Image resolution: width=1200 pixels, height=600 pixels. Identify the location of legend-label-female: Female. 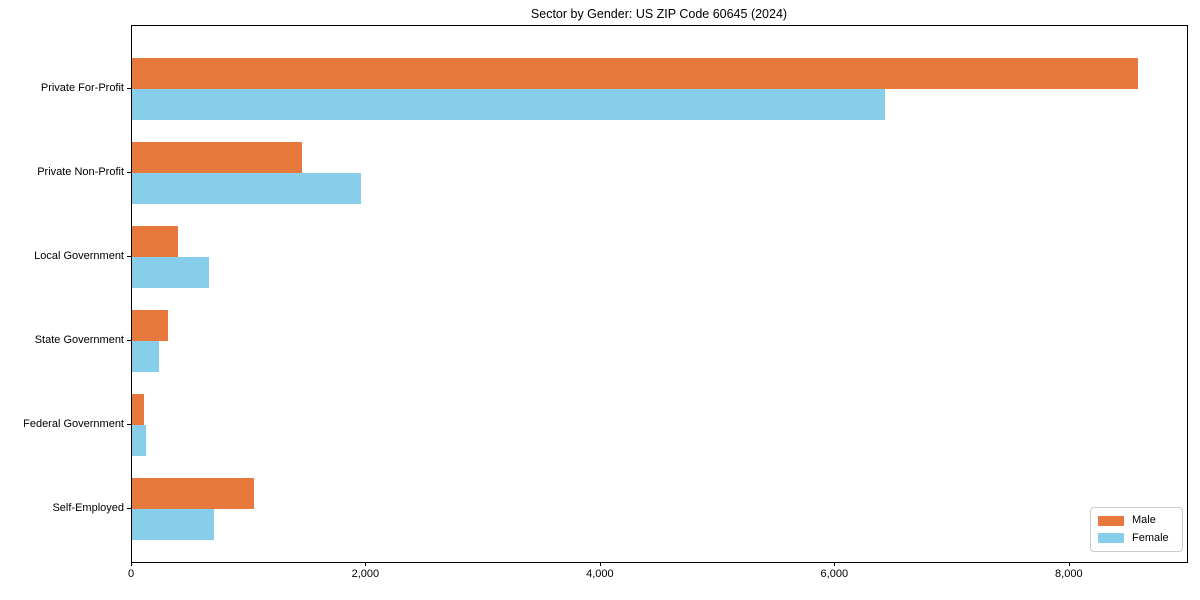
(1150, 537).